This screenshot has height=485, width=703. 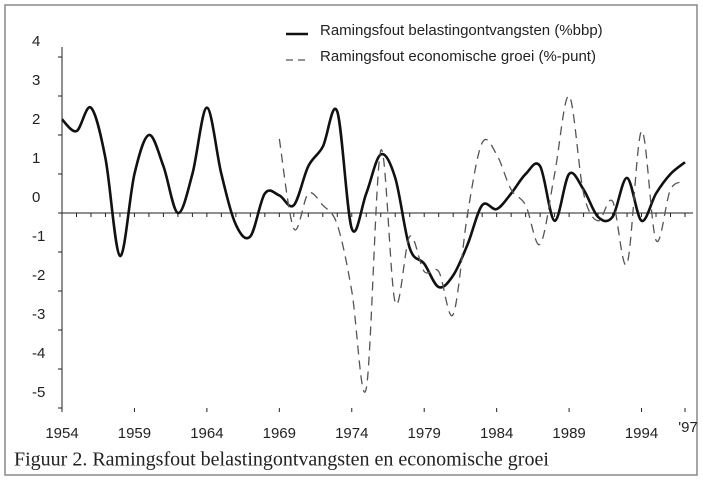 What do you see at coordinates (61, 433) in the screenshot?
I see `x-tick-label: 1954` at bounding box center [61, 433].